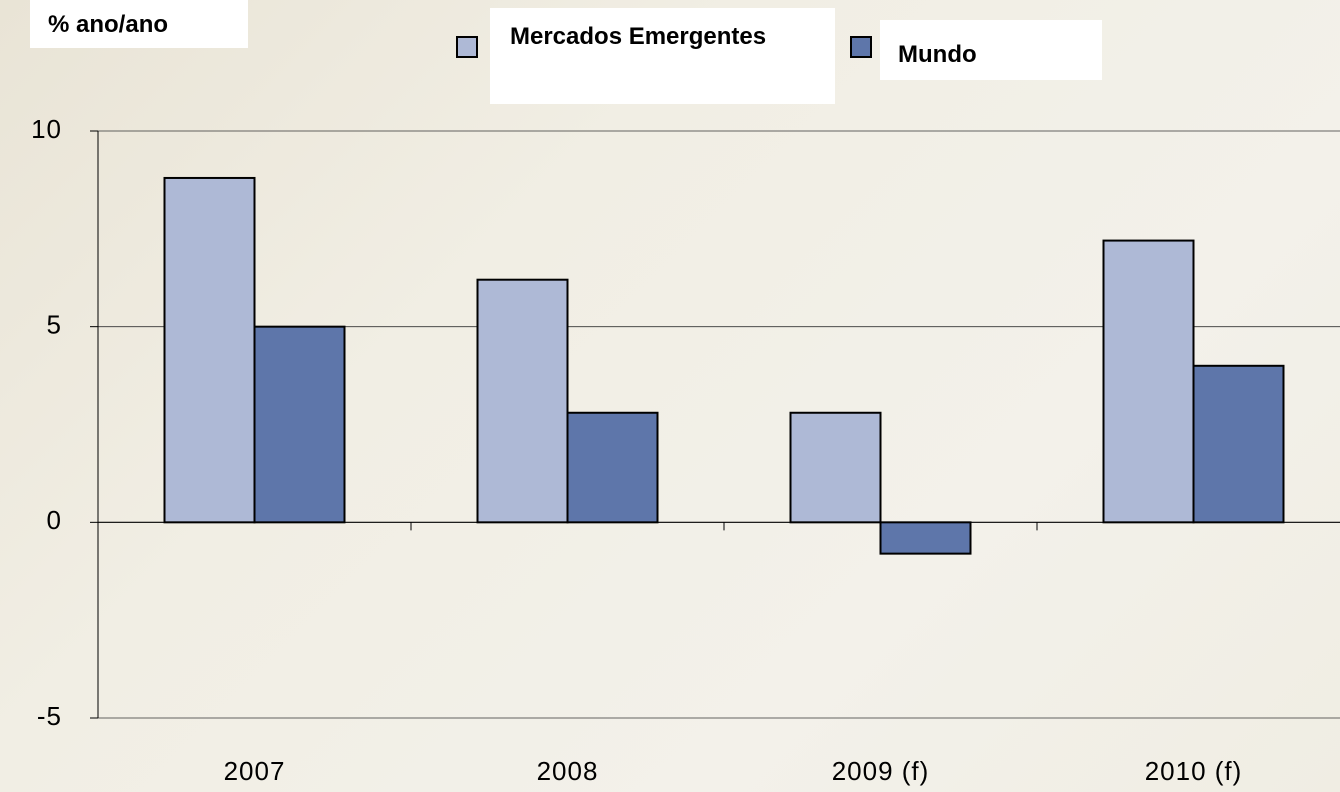 The height and width of the screenshot is (792, 1340). I want to click on x-tick-label: 2010 (f), so click(1194, 771).